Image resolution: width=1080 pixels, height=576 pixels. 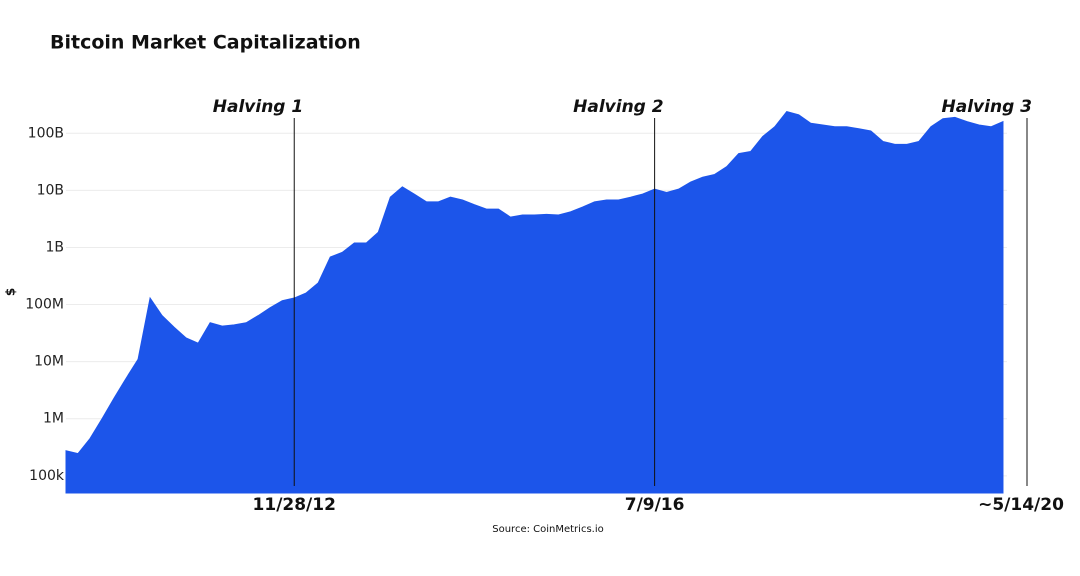 I want to click on chart-title: Bitcoin Market Capitalization, so click(x=205, y=43).